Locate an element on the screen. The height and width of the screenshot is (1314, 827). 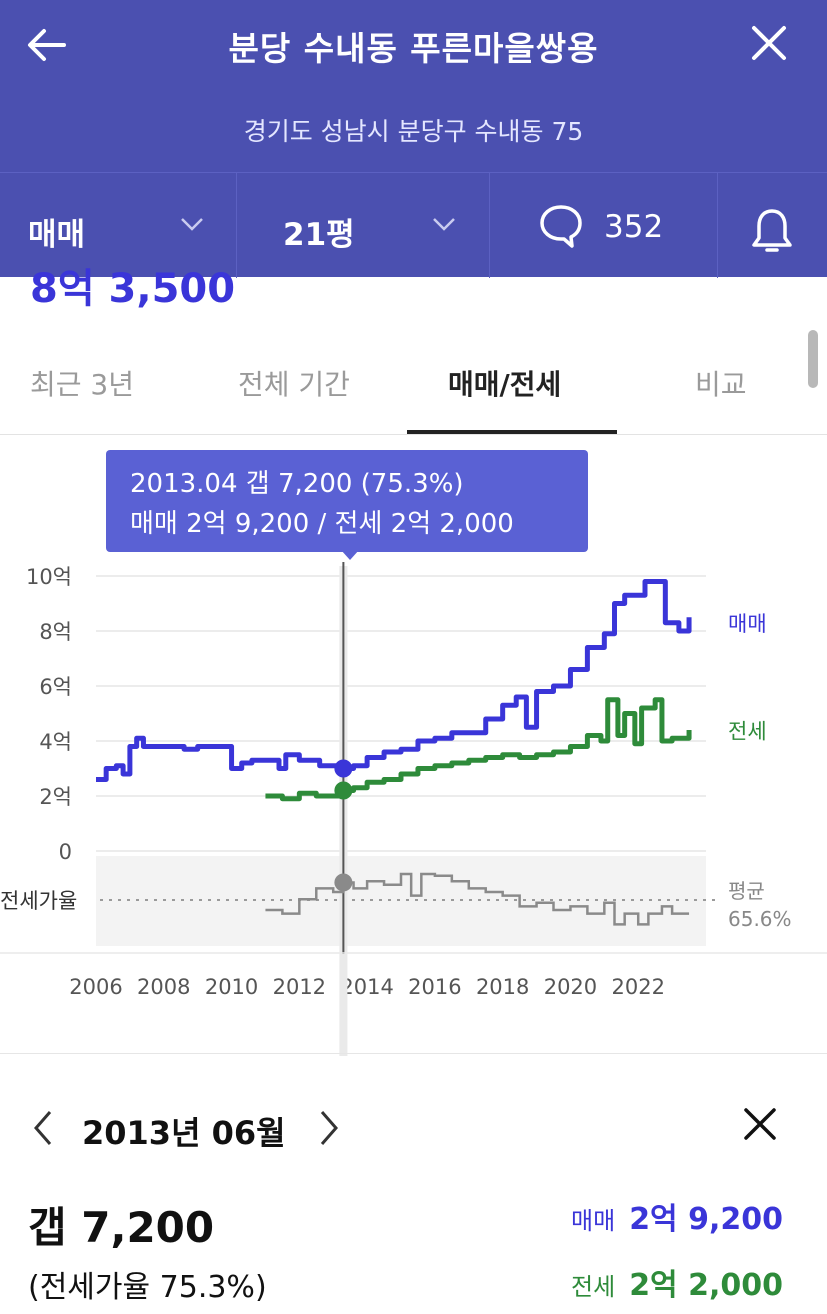
notification-button is located at coordinates (772, 225).